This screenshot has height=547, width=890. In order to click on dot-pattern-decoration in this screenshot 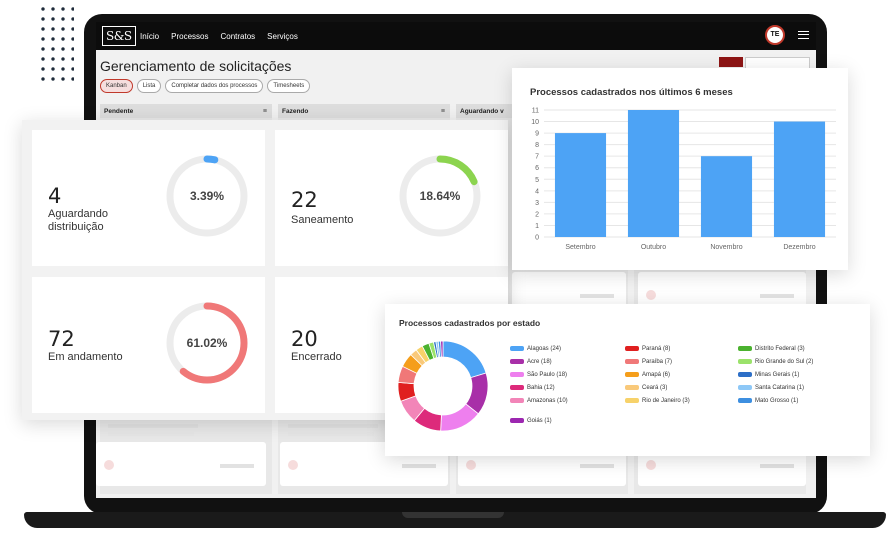, I will do `click(56, 44)`.